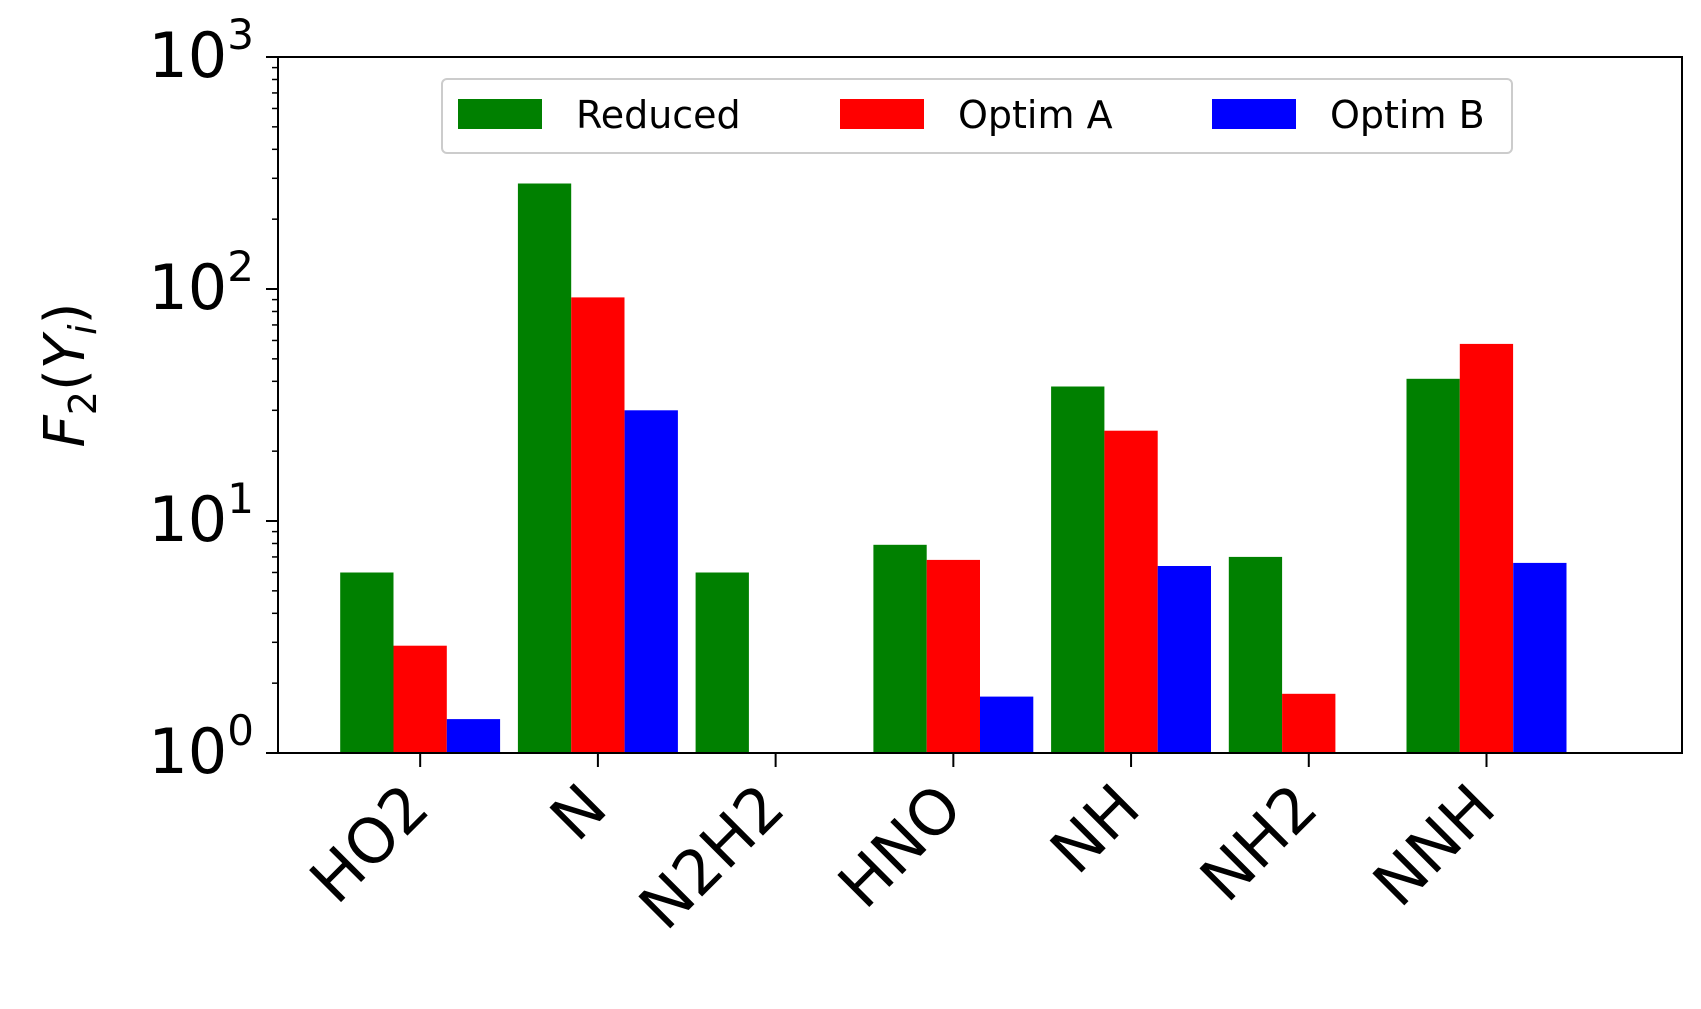 The height and width of the screenshot is (1009, 1701). I want to click on y-tick-label: 10⁰, so click(201, 747).